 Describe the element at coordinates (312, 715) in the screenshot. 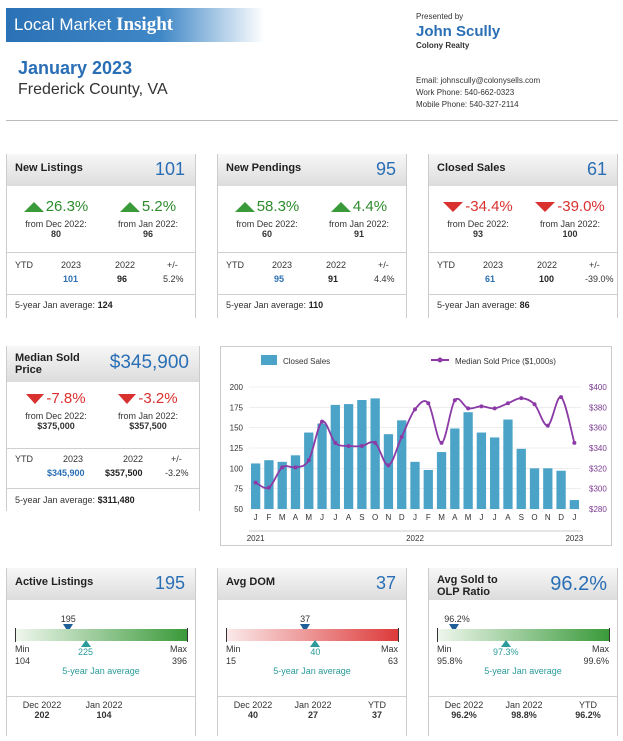

I see `footer-value: 27` at that location.